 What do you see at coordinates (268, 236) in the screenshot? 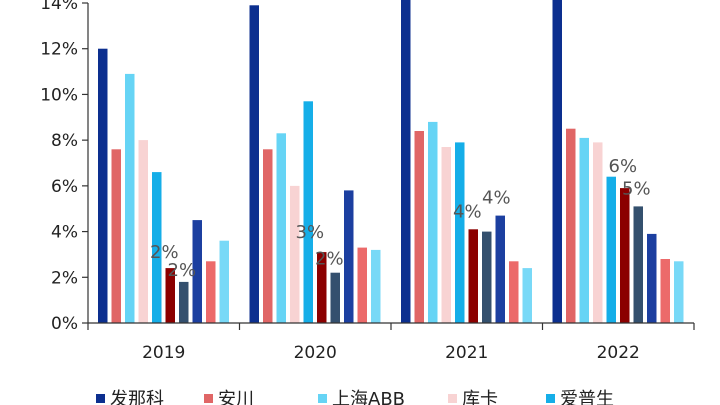
I see `bar-2020-s1` at bounding box center [268, 236].